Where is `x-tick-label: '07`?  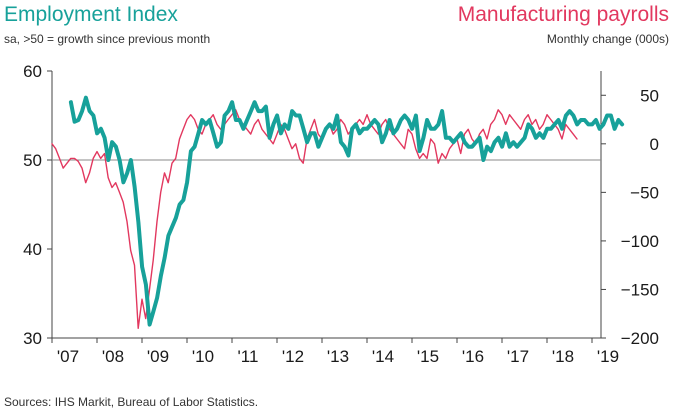
x-tick-label: '07 is located at coordinates (68, 356).